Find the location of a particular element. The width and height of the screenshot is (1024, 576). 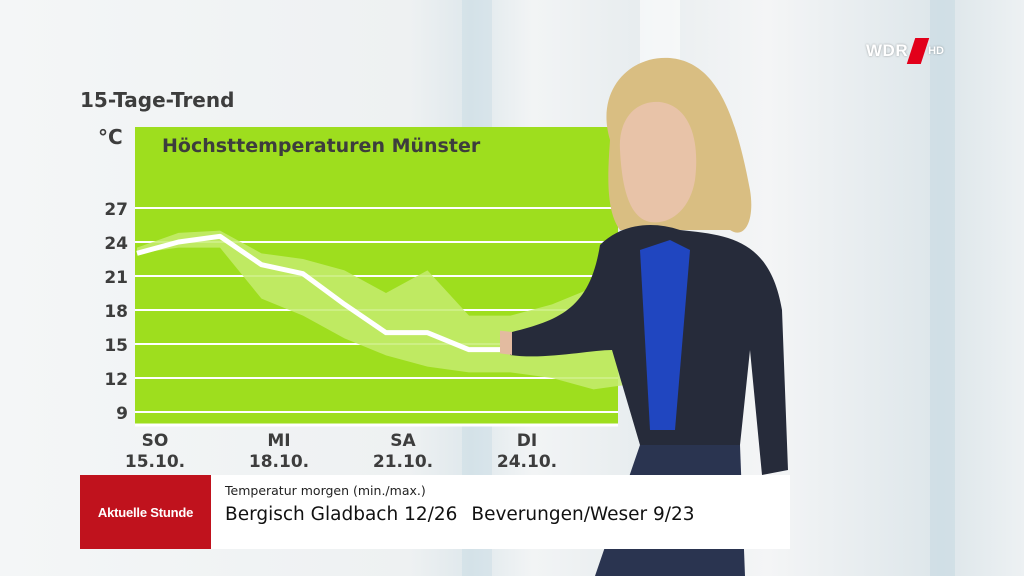

channel-logo: WDR HD is located at coordinates (905, 51).